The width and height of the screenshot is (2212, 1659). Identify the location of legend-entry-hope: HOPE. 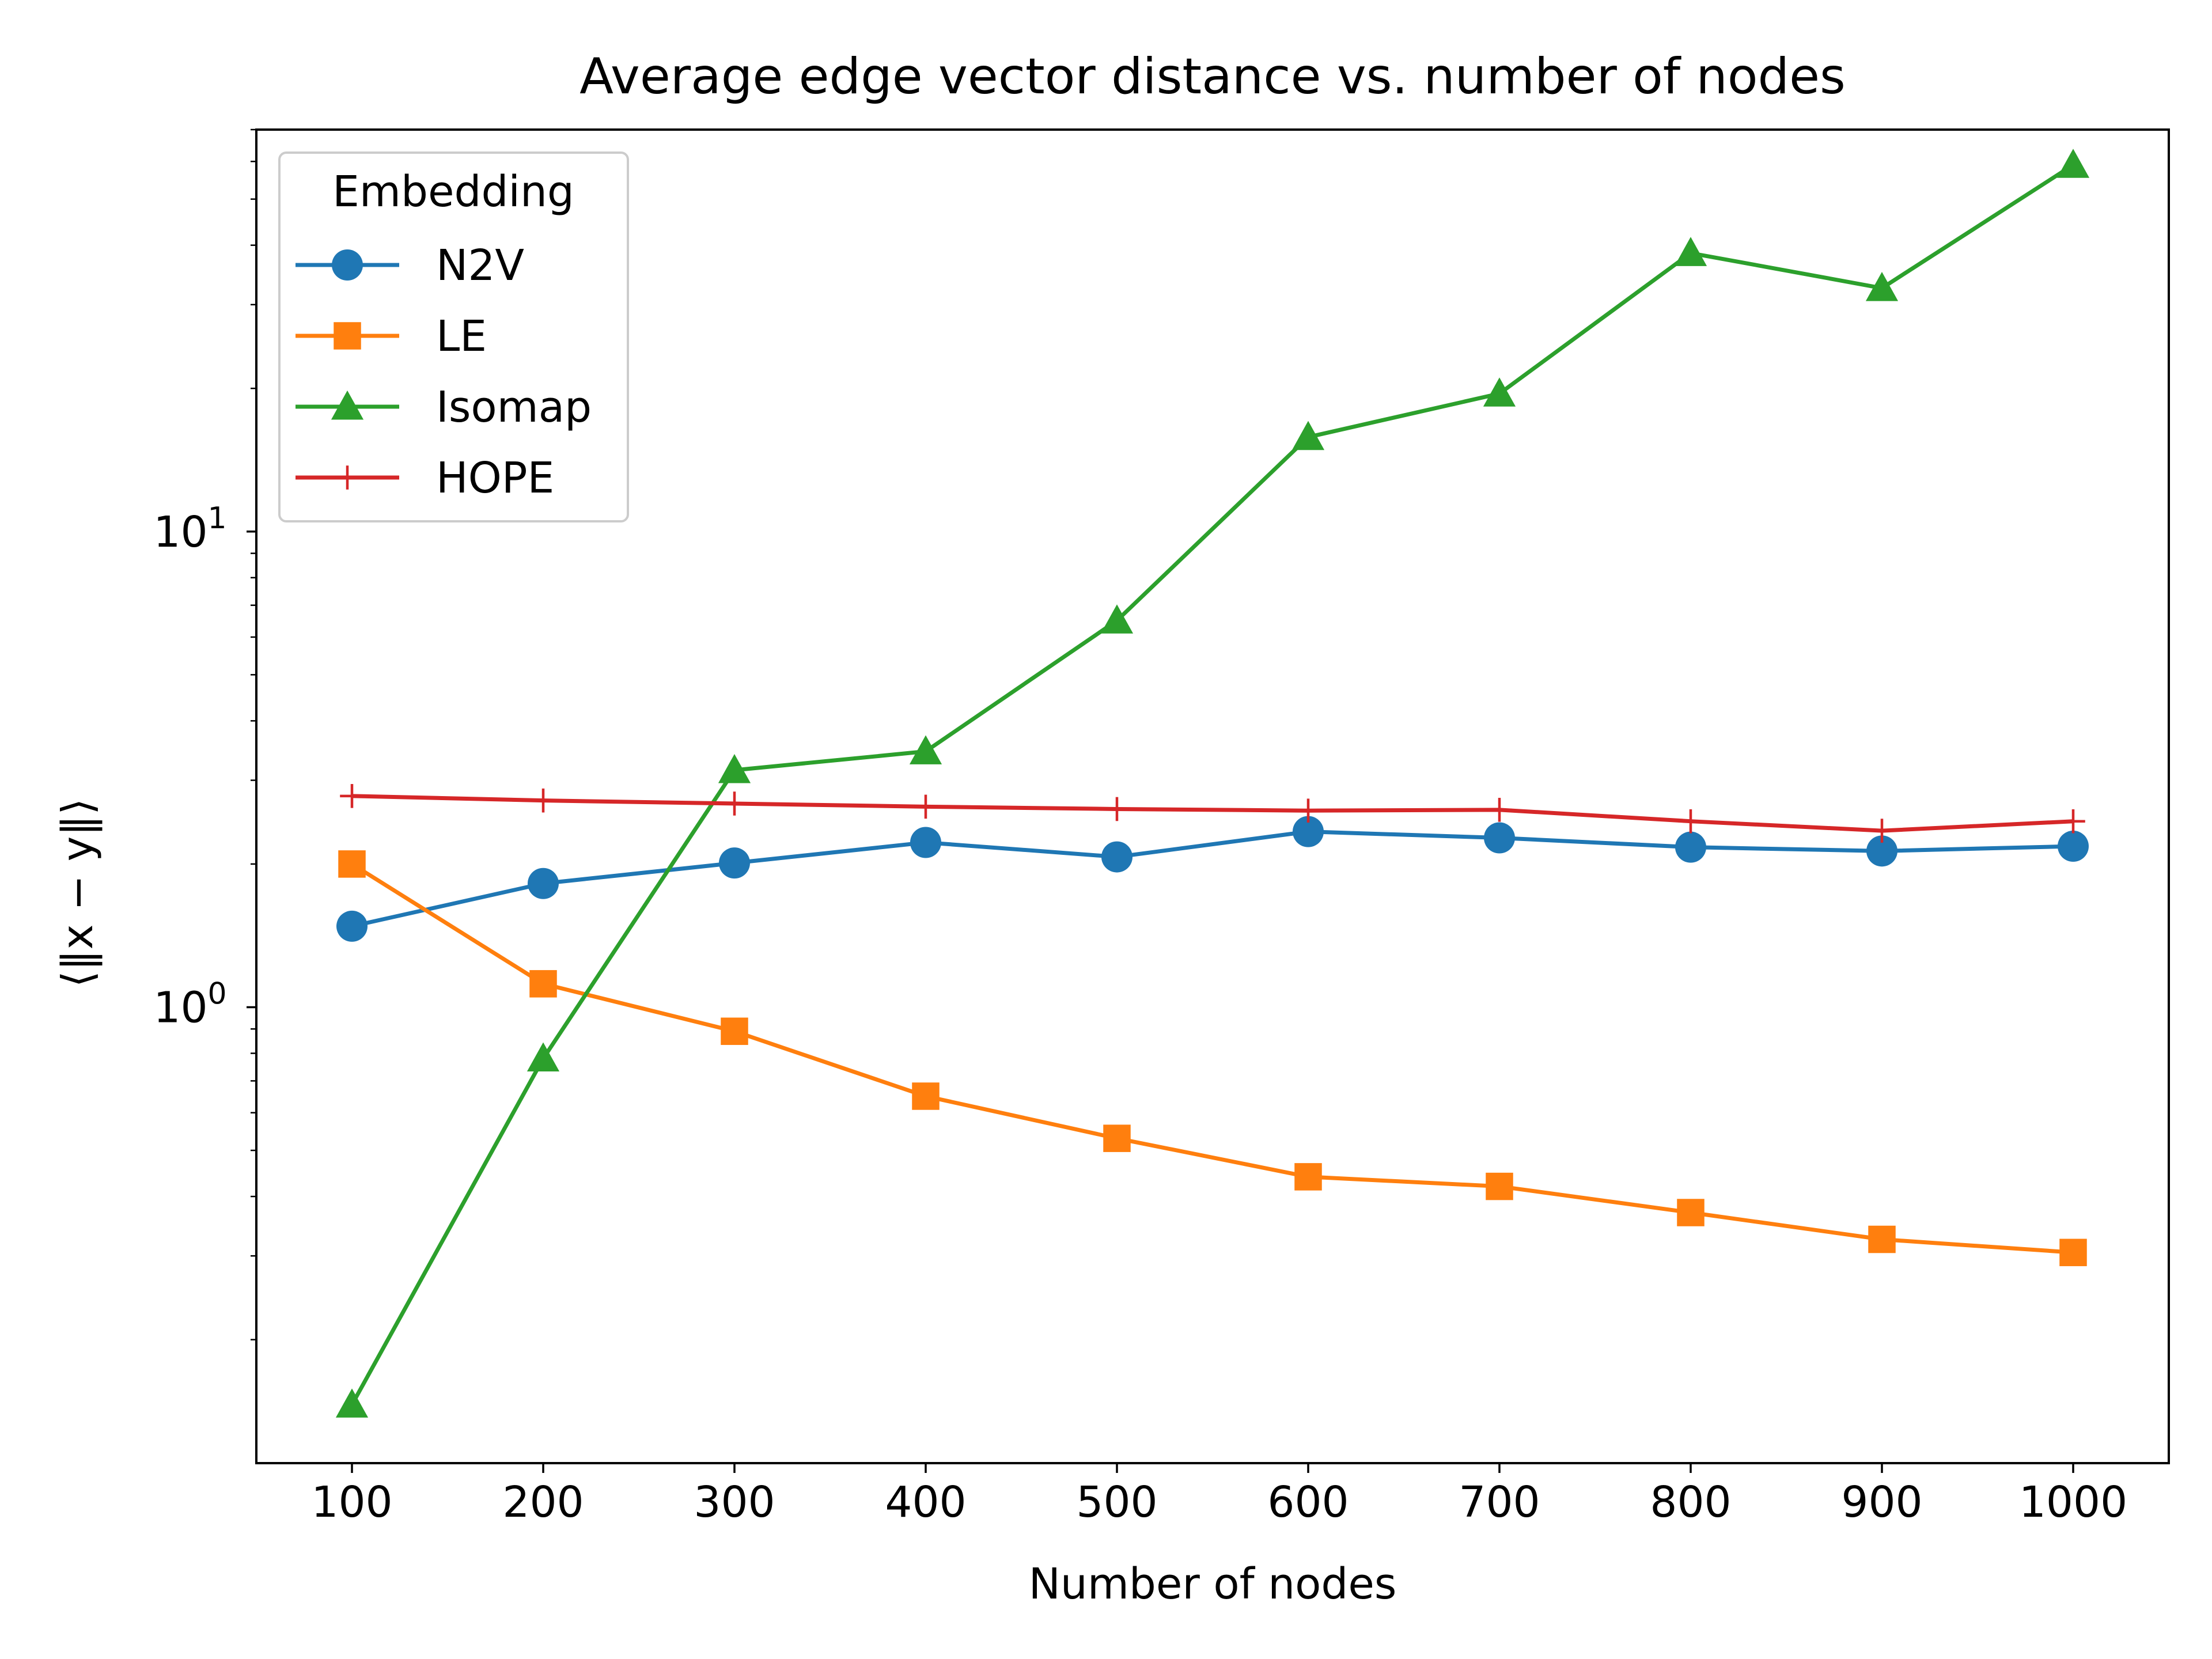
(425, 478).